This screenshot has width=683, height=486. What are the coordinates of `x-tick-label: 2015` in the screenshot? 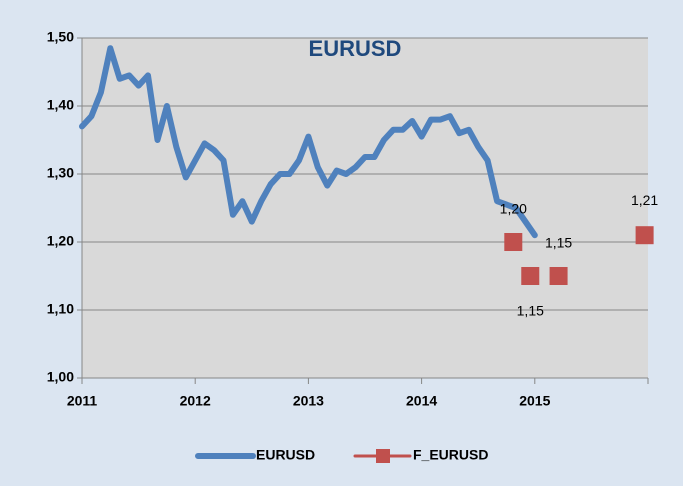 It's located at (534, 401).